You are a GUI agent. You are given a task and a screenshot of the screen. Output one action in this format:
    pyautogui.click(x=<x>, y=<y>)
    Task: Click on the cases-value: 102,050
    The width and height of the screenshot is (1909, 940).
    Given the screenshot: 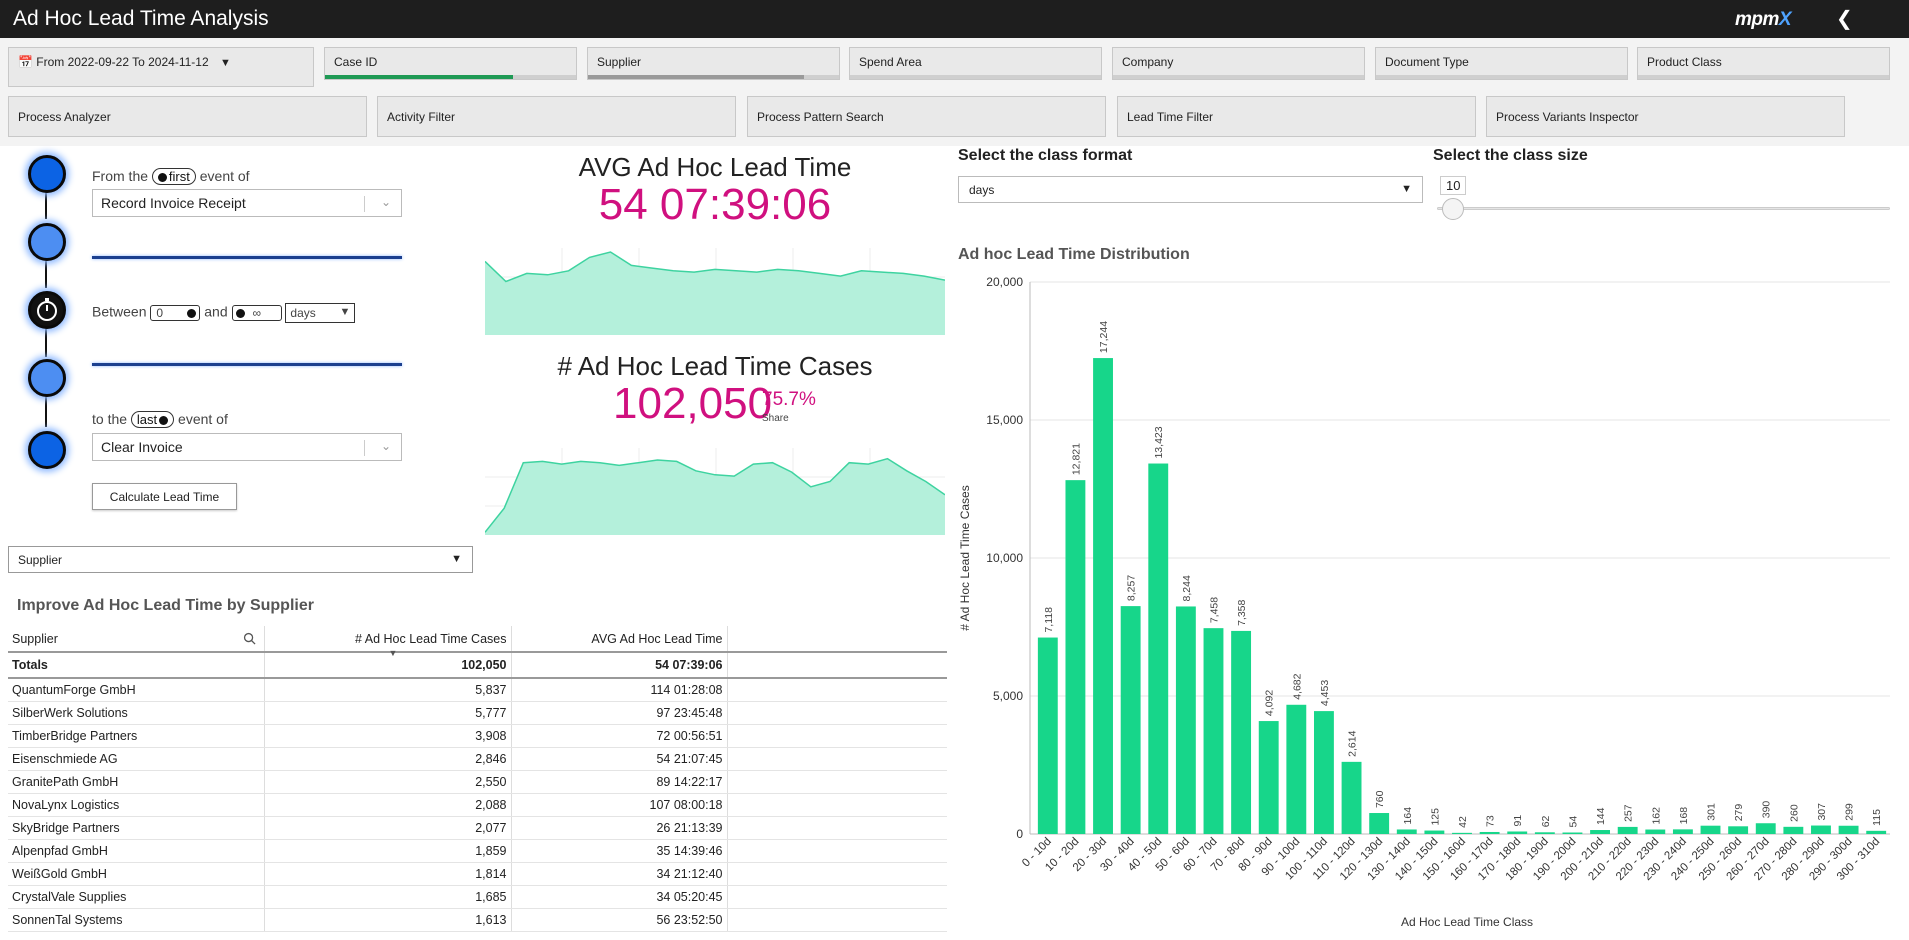 What is the action you would take?
    pyautogui.click(x=693, y=403)
    